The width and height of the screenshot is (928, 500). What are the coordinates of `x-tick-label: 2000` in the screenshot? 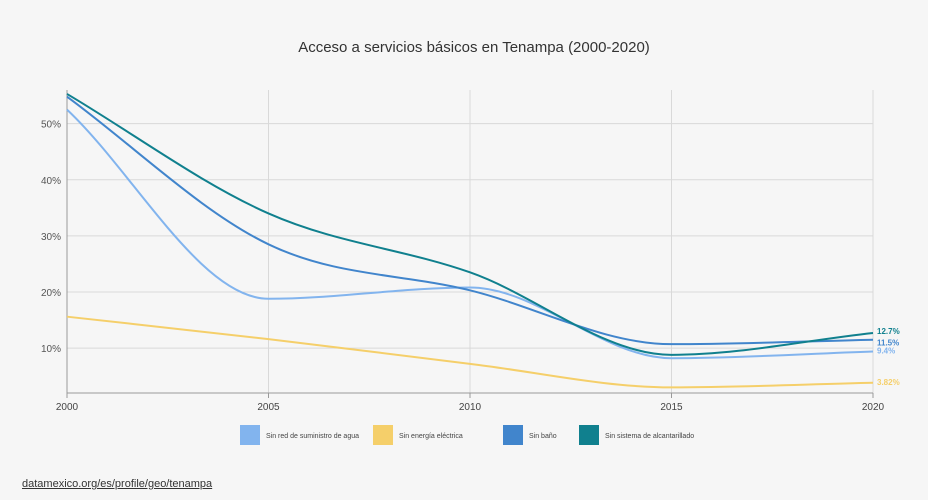 It's located at (67, 407).